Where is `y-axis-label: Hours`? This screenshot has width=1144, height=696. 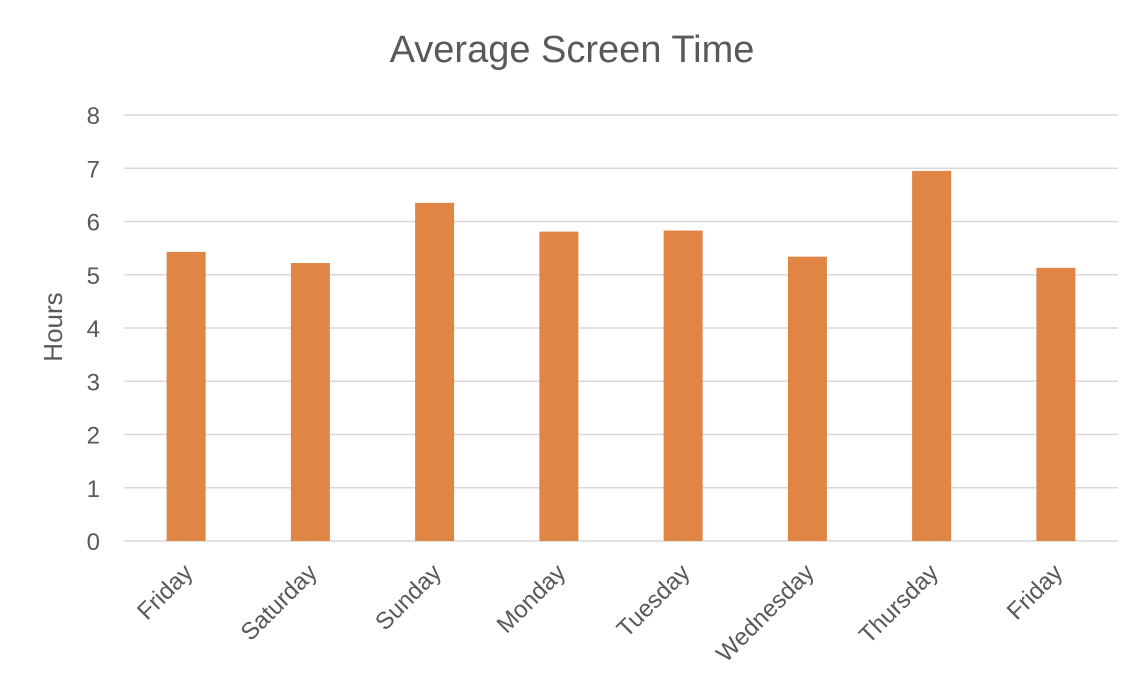
y-axis-label: Hours is located at coordinates (53, 326).